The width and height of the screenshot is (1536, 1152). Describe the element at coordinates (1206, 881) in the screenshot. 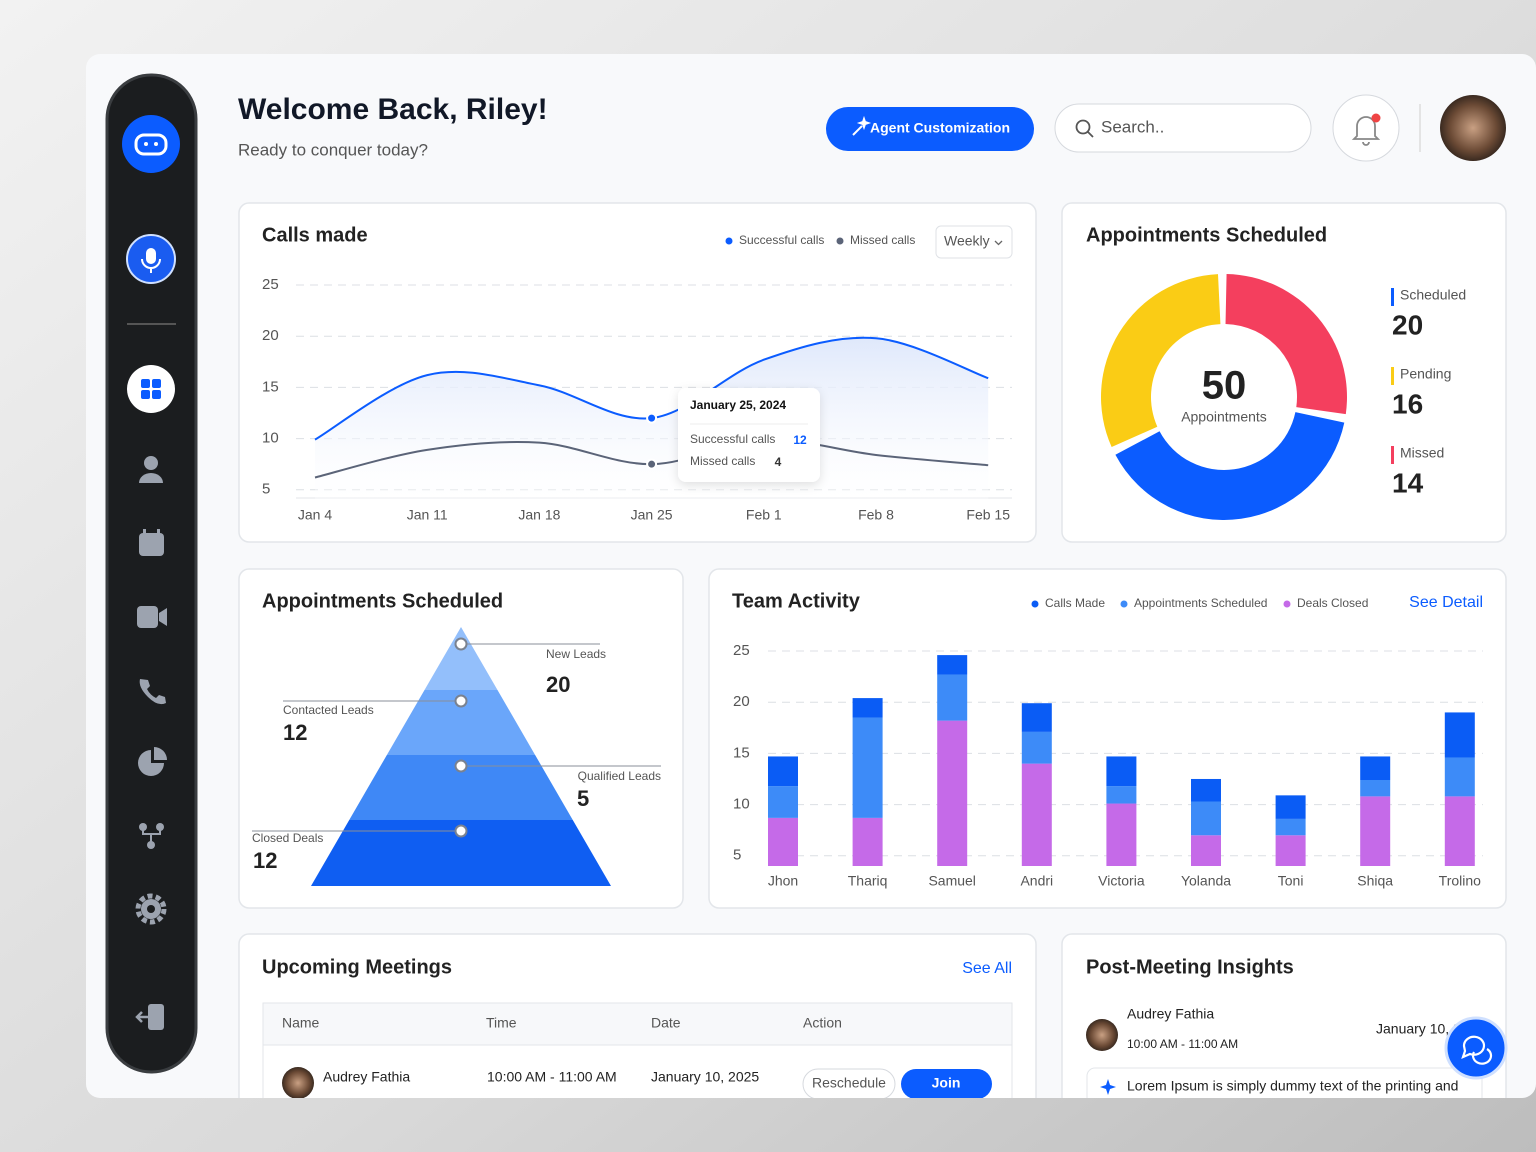

I see `x-tick-label: Yolanda` at that location.